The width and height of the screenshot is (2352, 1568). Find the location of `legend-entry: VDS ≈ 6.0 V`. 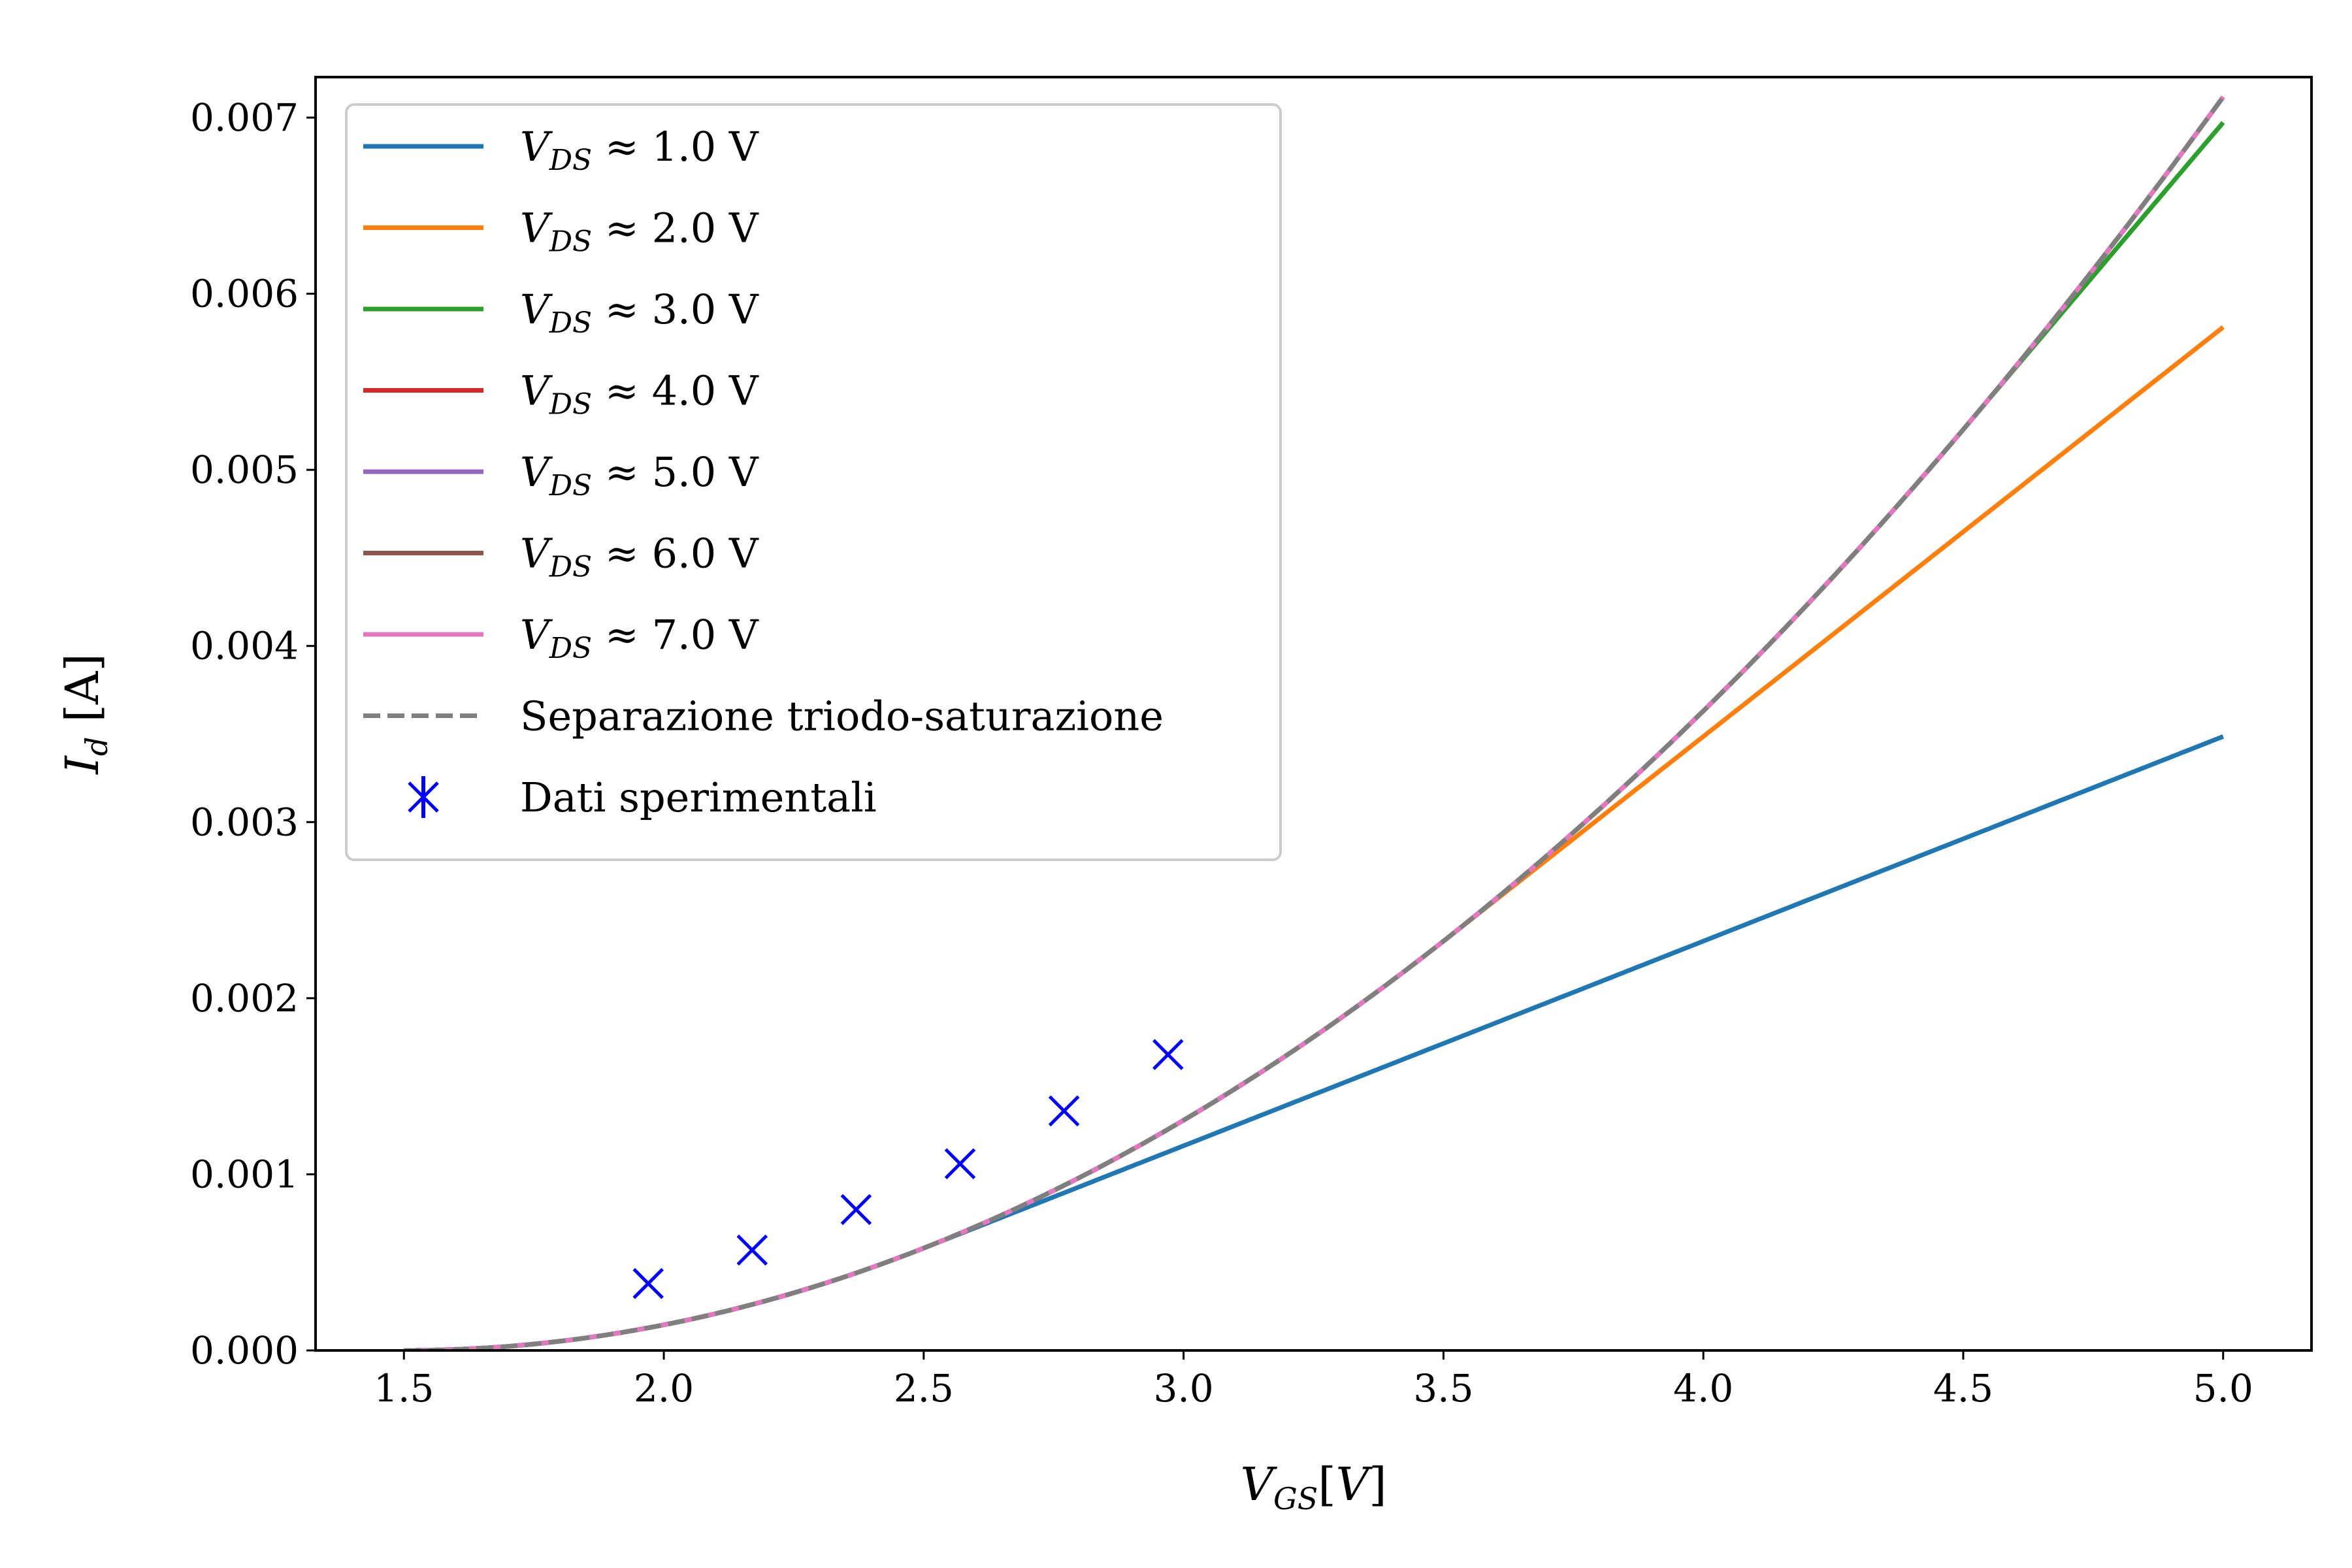

legend-entry: VDS ≈ 6.0 V is located at coordinates (561, 557).